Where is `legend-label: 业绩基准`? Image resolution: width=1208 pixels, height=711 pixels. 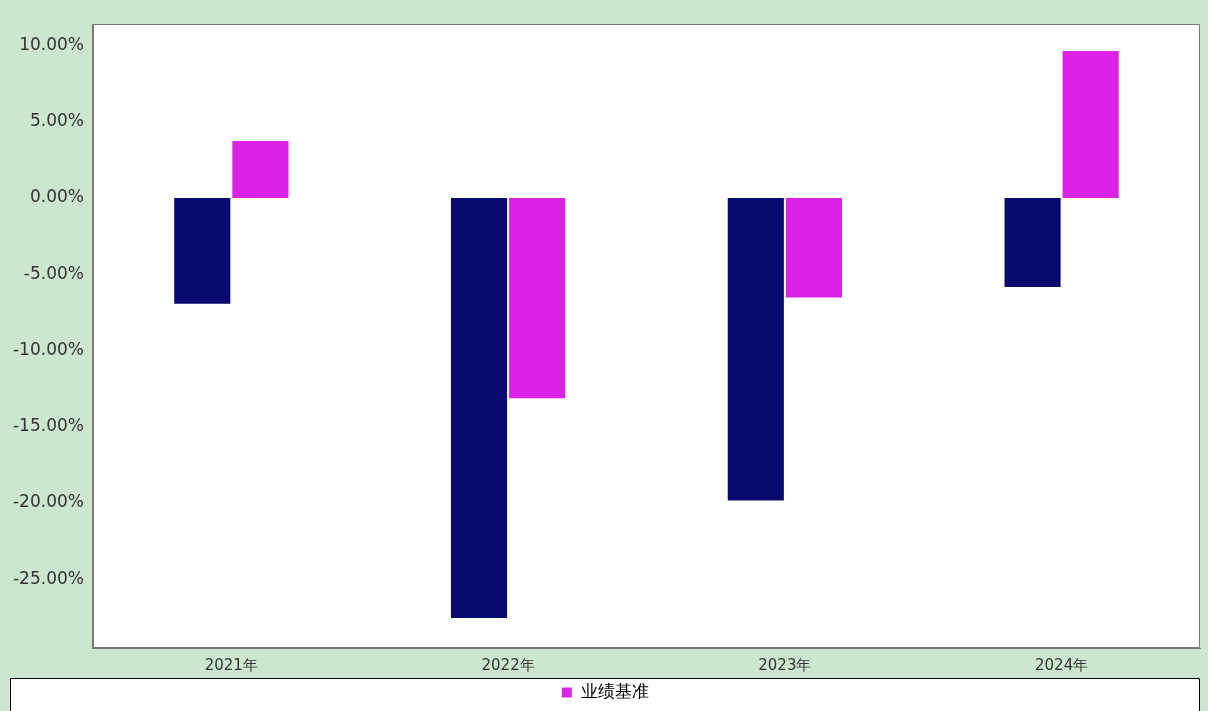 legend-label: 业绩基准 is located at coordinates (614, 690).